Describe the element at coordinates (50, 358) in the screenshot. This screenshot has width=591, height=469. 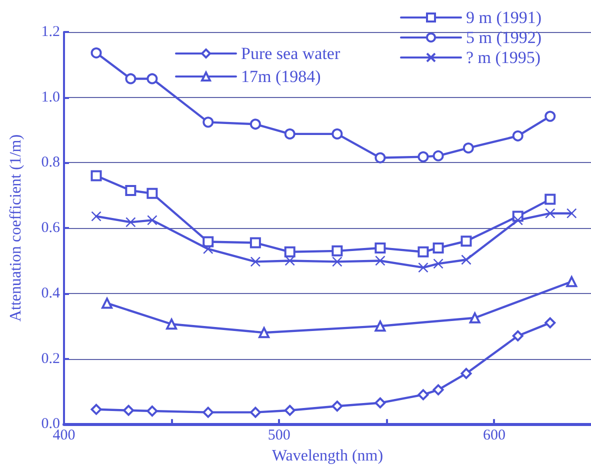
I see `y-tick-label: 0.2` at that location.